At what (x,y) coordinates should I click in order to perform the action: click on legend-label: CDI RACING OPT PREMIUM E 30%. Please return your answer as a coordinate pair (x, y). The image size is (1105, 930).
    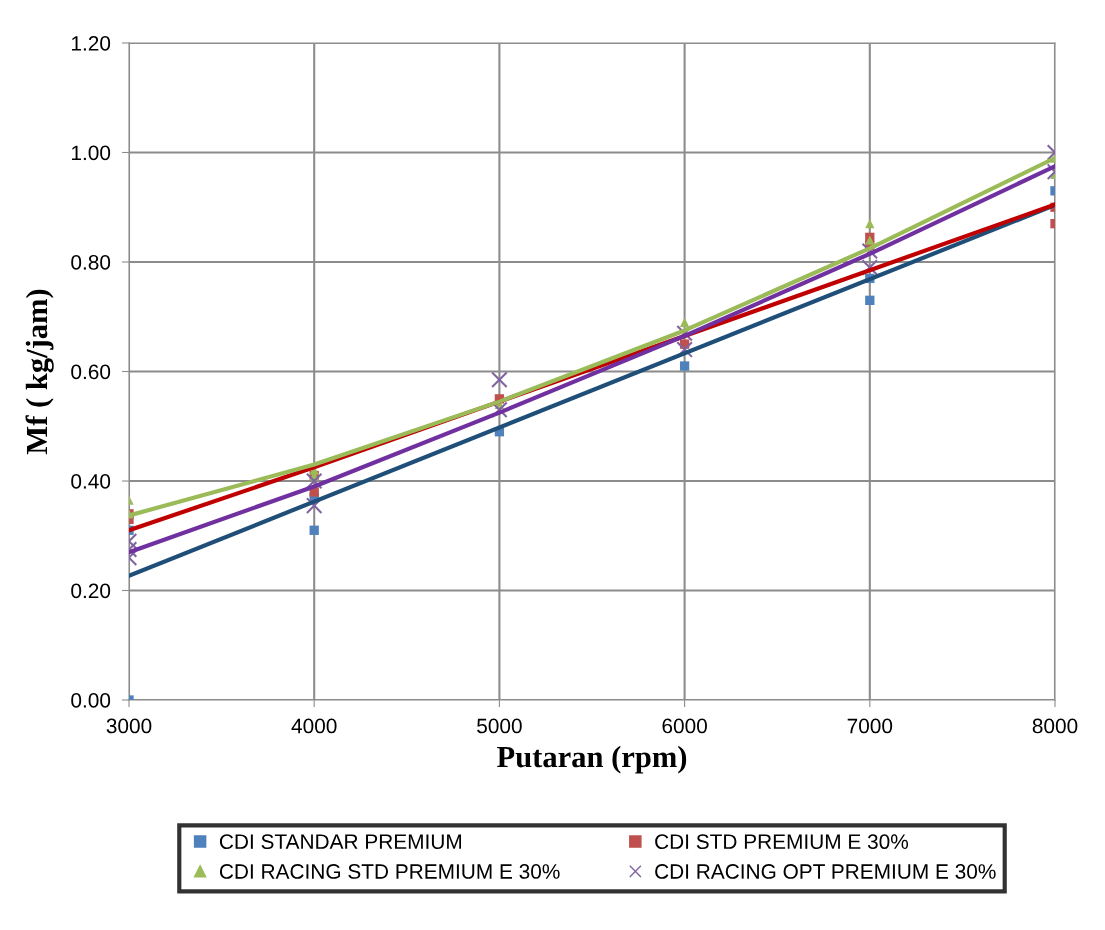
    Looking at the image, I should click on (825, 871).